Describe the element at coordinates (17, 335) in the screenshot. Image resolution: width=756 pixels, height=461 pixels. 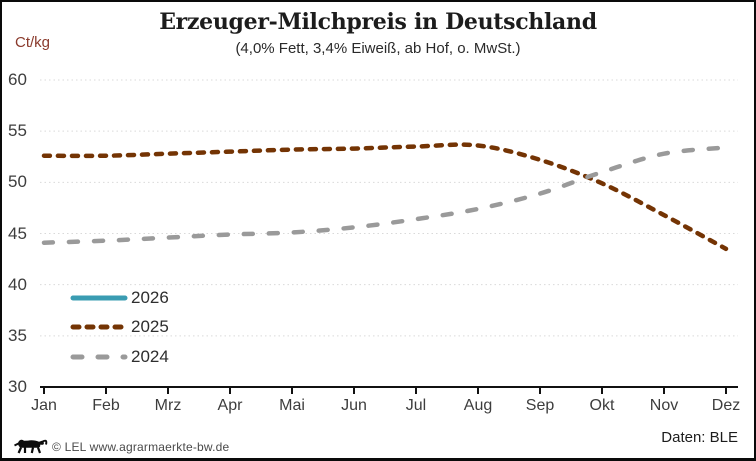
I see `y-tick-label: 35` at that location.